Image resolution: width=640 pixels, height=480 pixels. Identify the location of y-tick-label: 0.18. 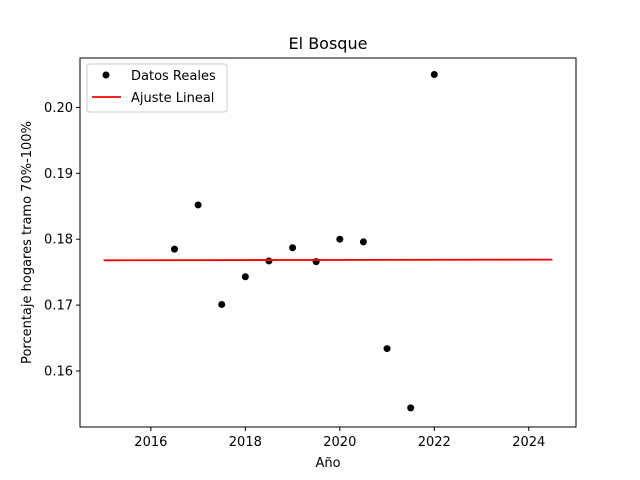
(58, 240).